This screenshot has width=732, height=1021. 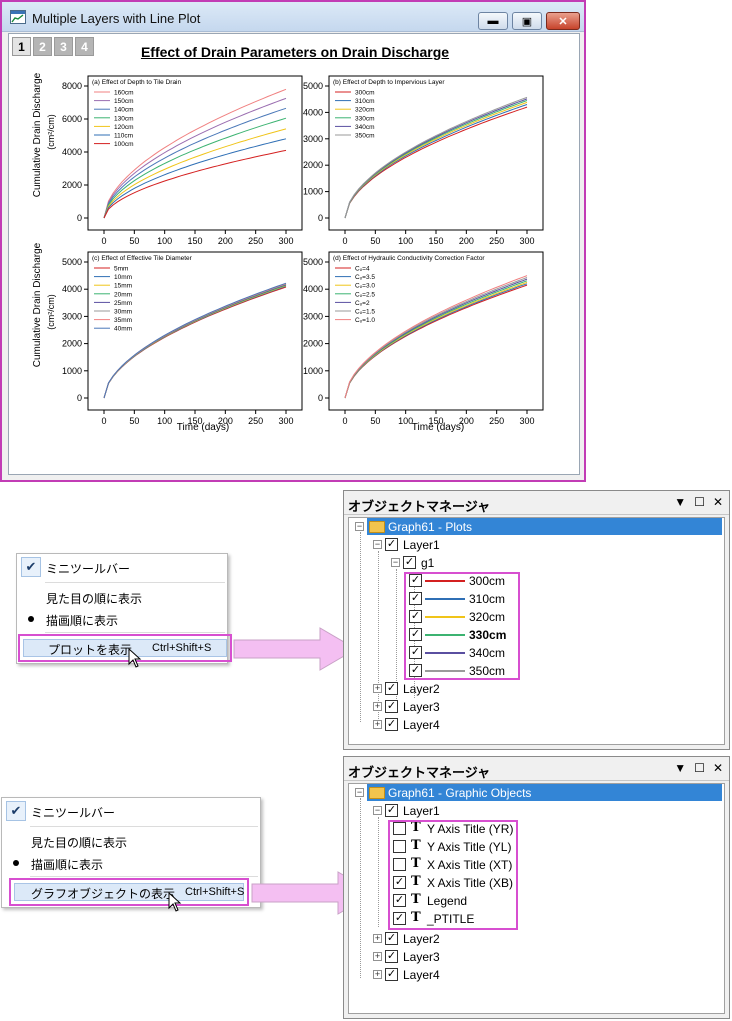 I want to click on graph-window-titlebar: Multiple Layers with Line Plot ▬ ▣ ✕, so click(x=293, y=17).